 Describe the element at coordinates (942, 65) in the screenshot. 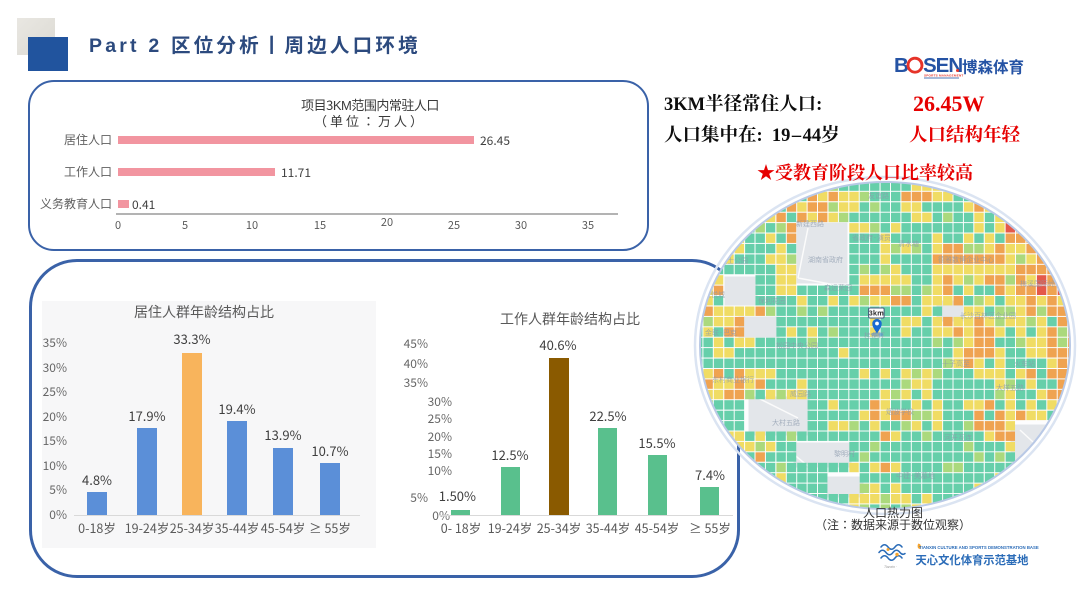

I see `svg-text: SEN` at that location.